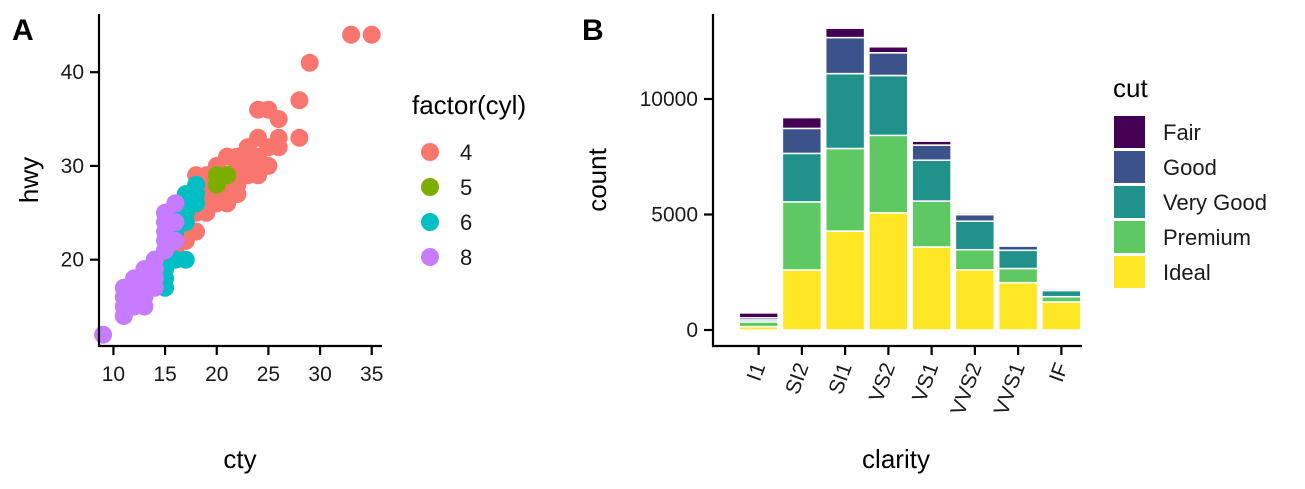 This screenshot has height=489, width=1305. Describe the element at coordinates (692, 330) in the screenshot. I see `bar-y-tick-label: 0` at that location.